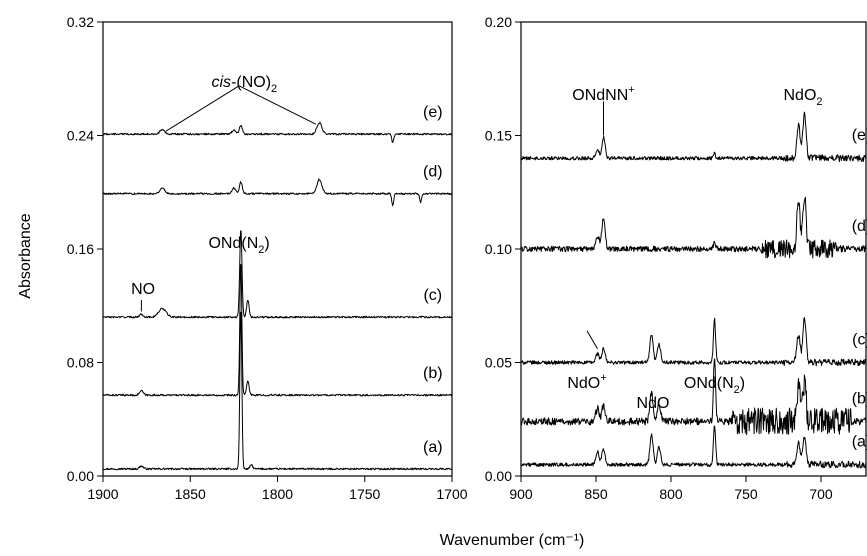 The height and width of the screenshot is (556, 867). I want to click on annotation-ndoplus: NdO+, so click(586, 382).